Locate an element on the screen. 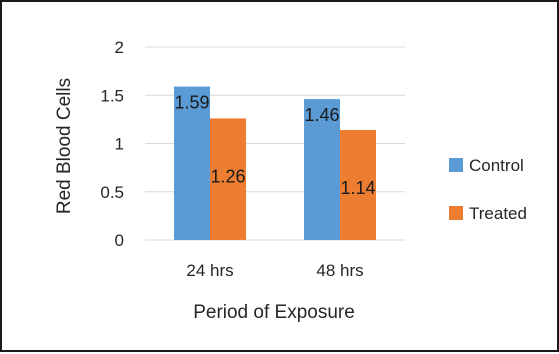 The width and height of the screenshot is (559, 354). legend-label: Control is located at coordinates (496, 165).